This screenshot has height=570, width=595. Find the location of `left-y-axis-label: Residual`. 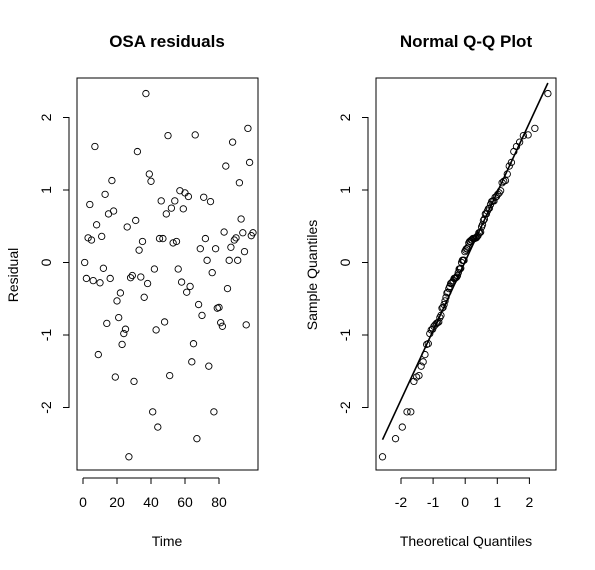

left-y-axis-label: Residual is located at coordinates (13, 275).